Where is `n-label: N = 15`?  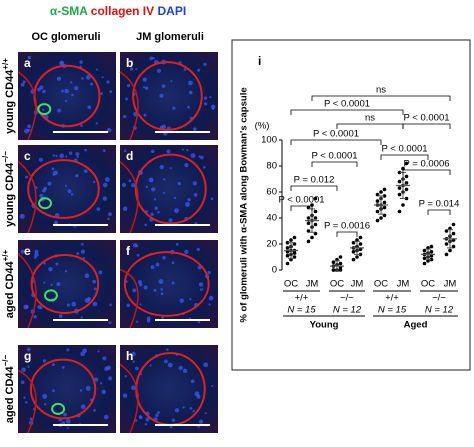 n-label: N = 15 is located at coordinates (392, 310).